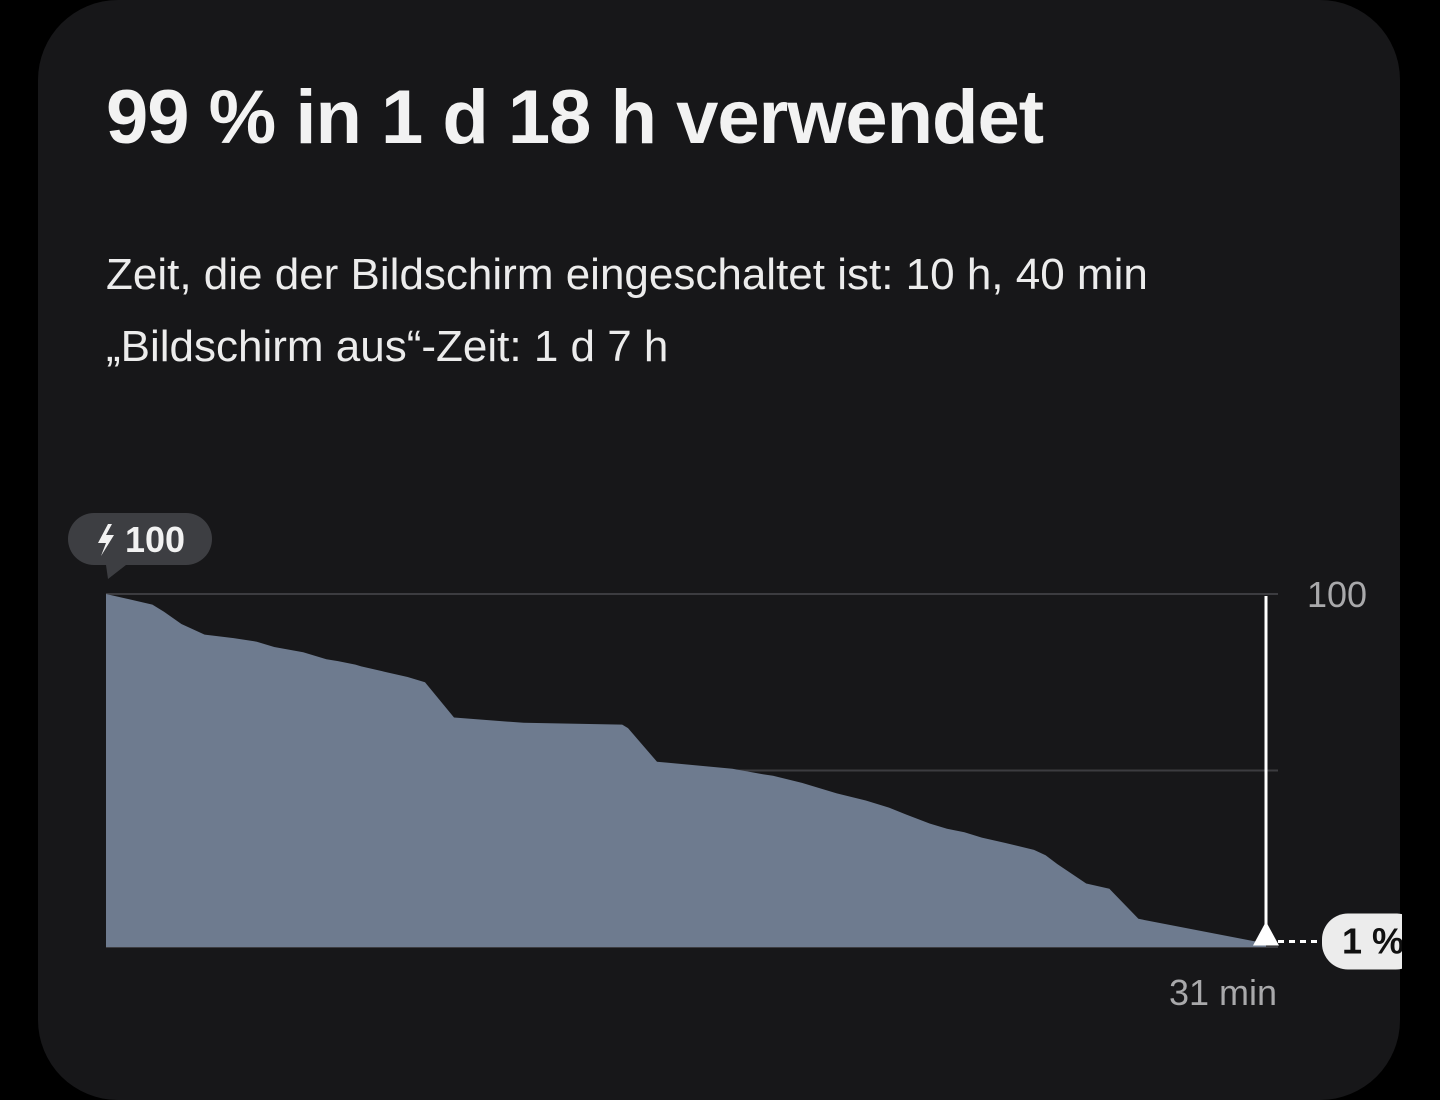  I want to click on usage-headline: 99 % in 1 d 18 h verwendet, so click(575, 117).